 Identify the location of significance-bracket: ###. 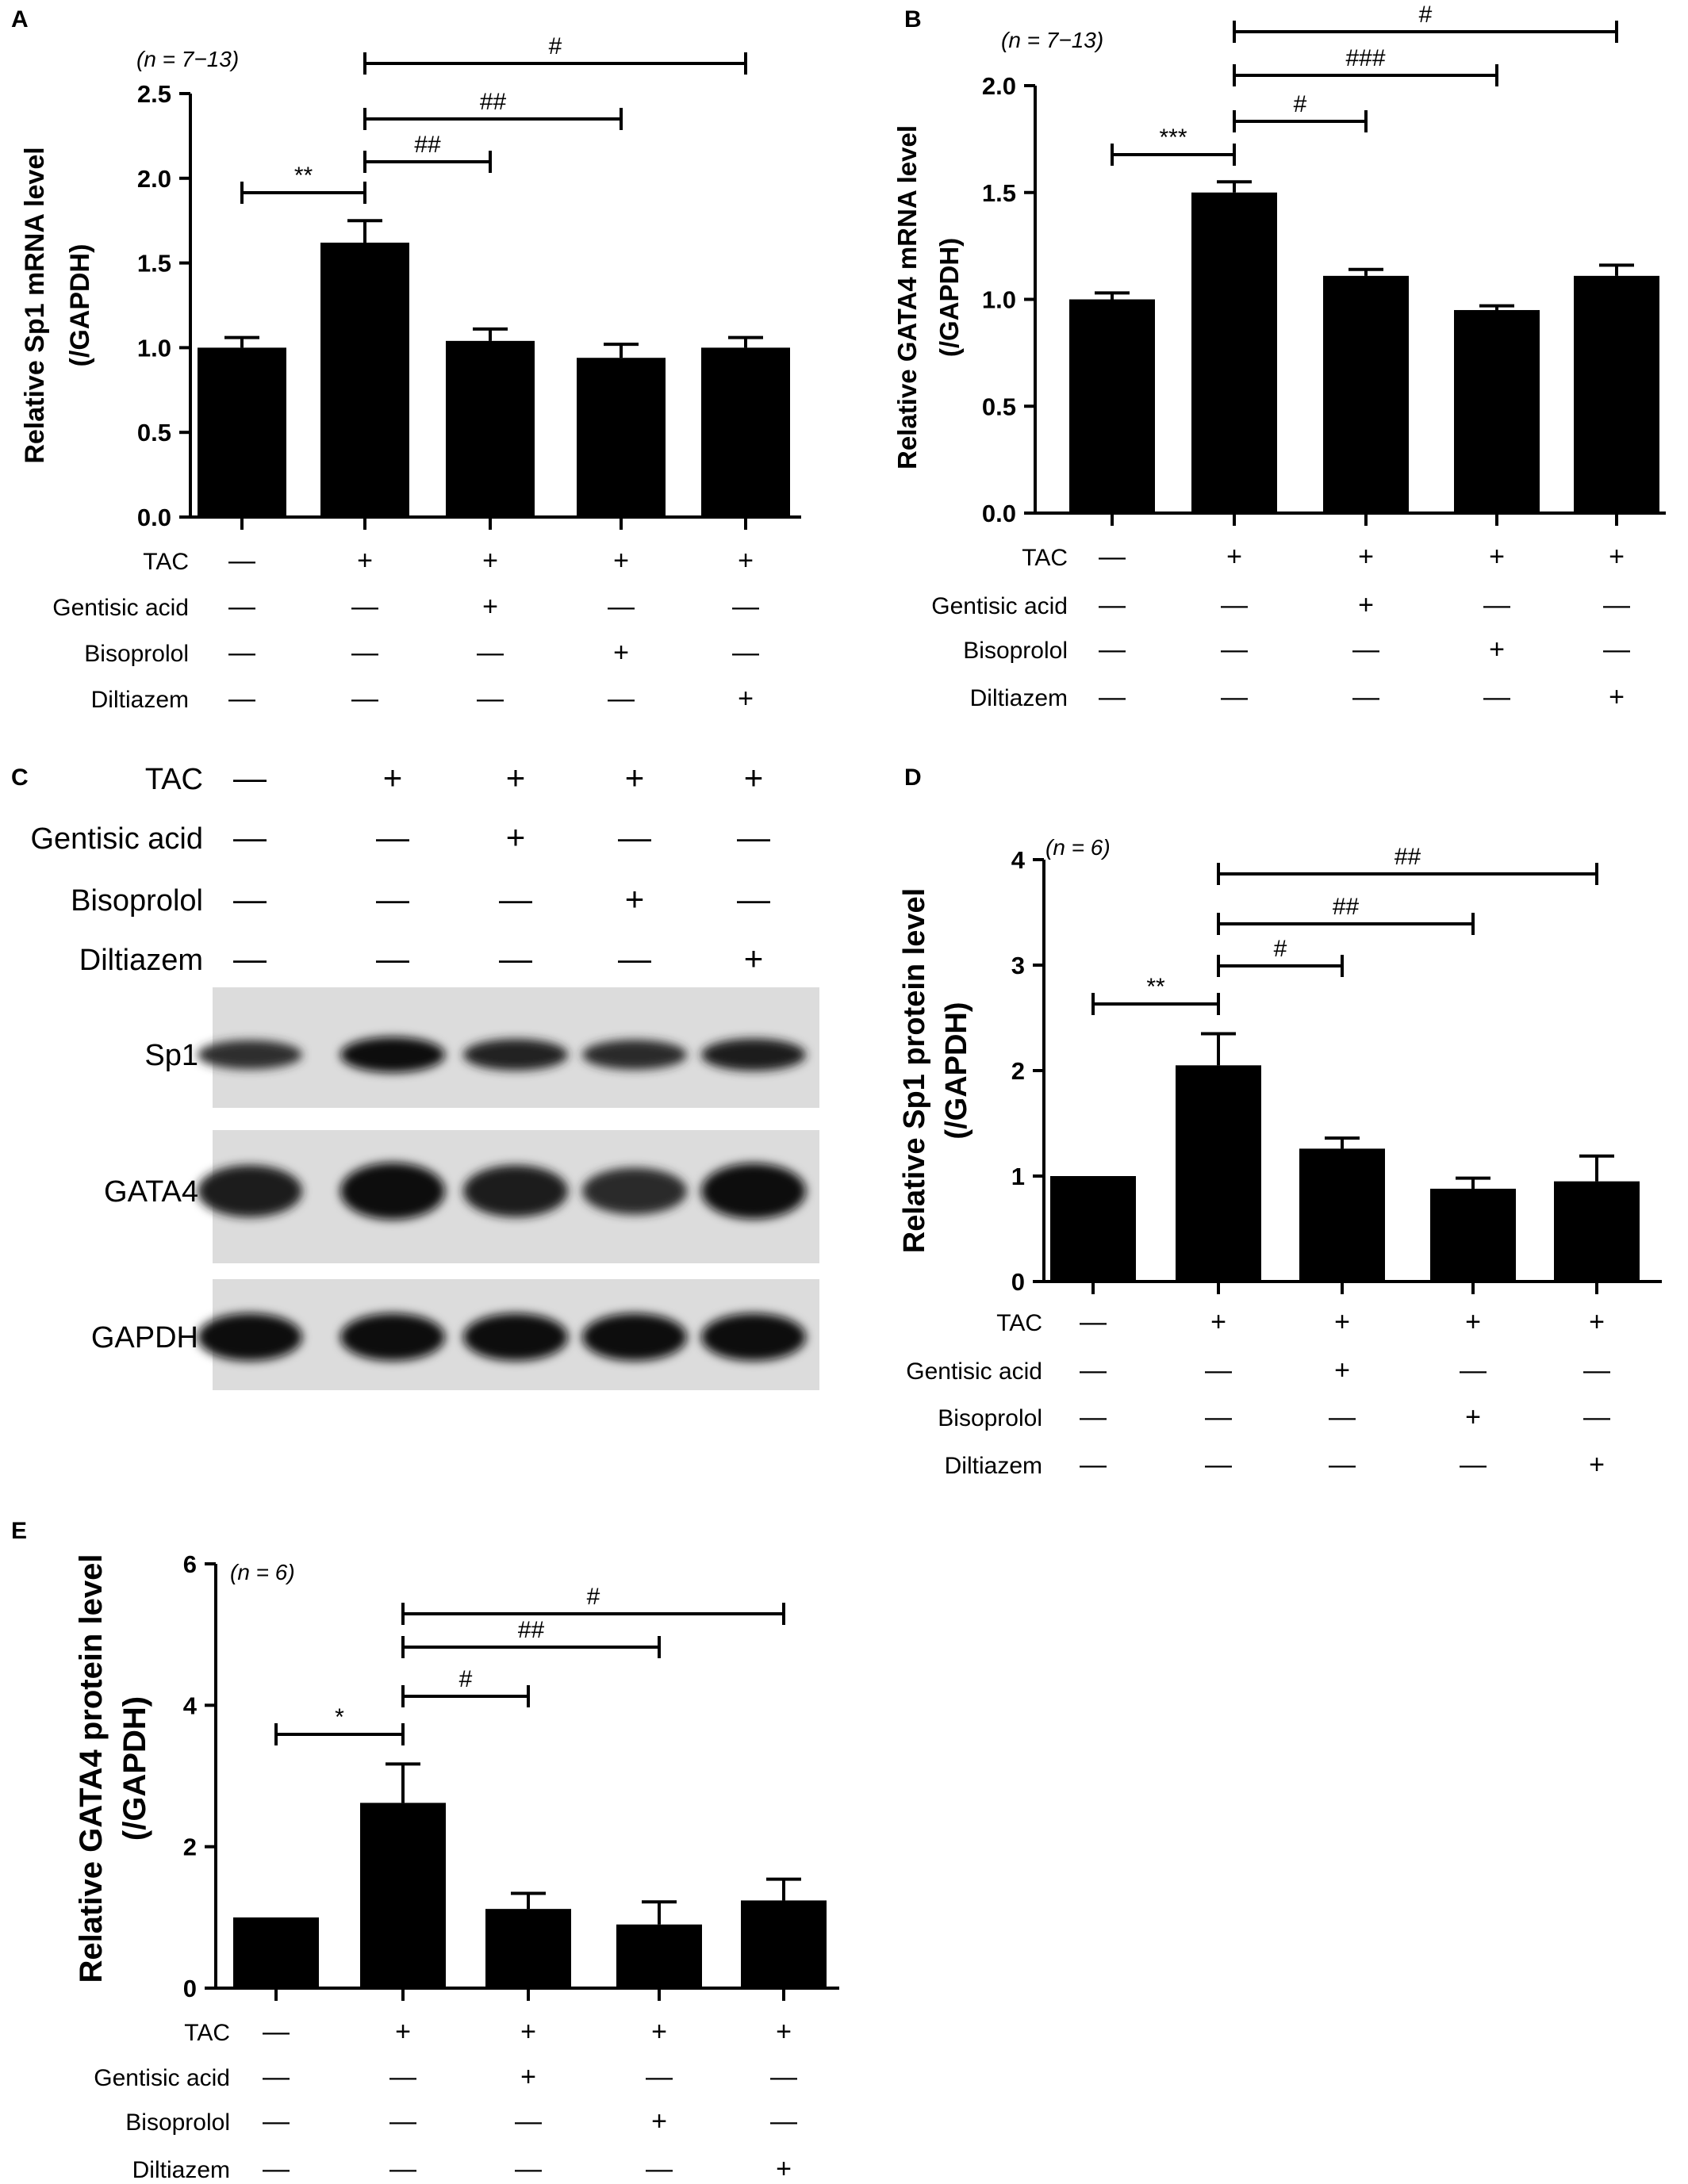
(1365, 65).